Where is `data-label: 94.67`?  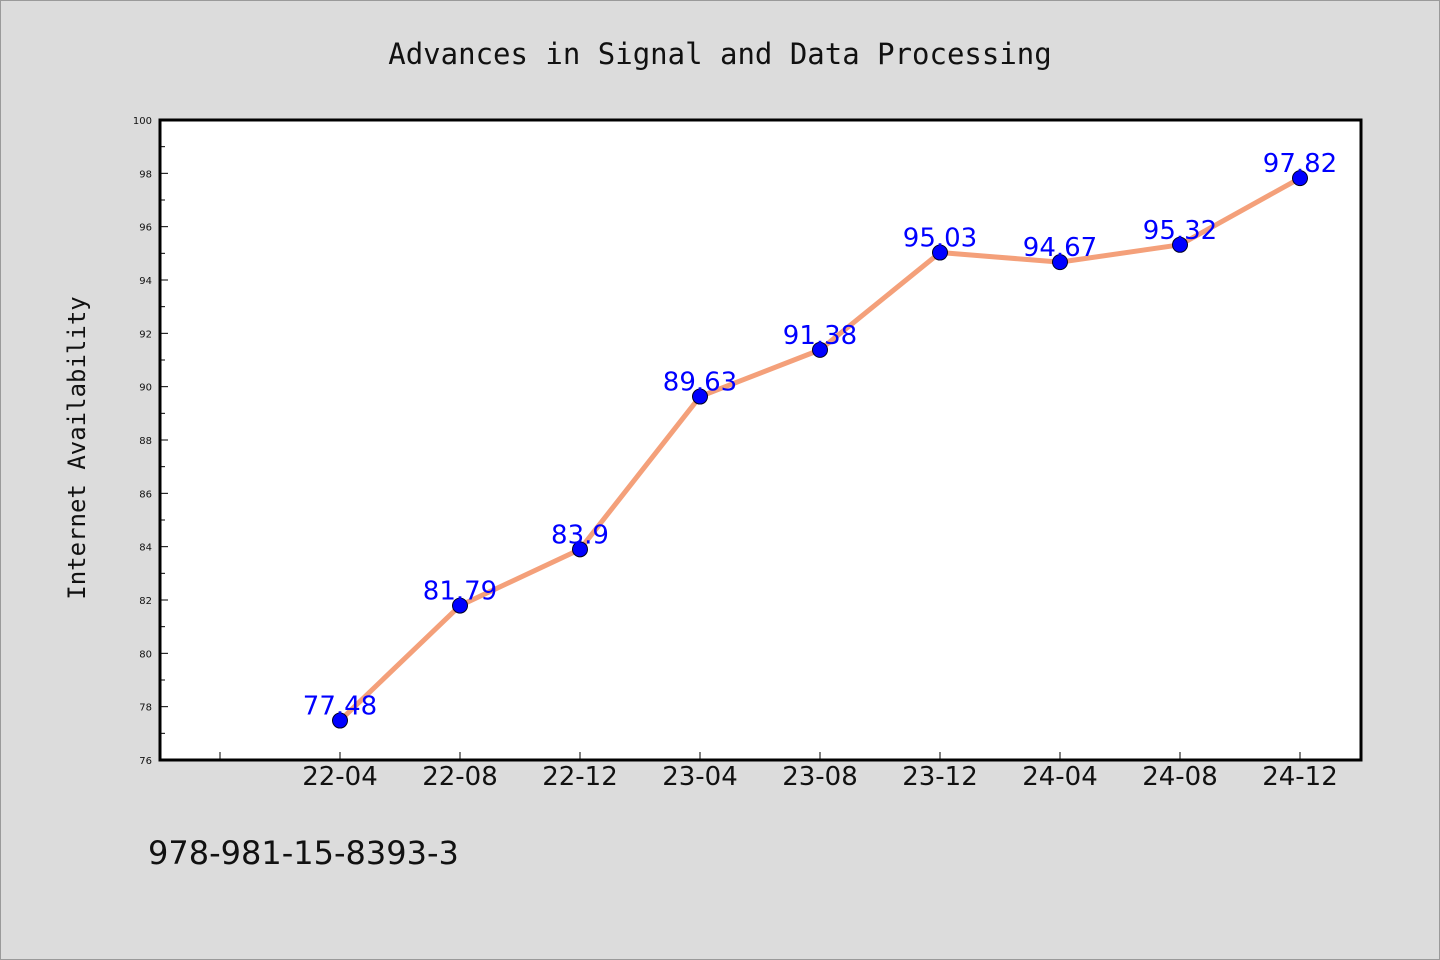 data-label: 94.67 is located at coordinates (1060, 248).